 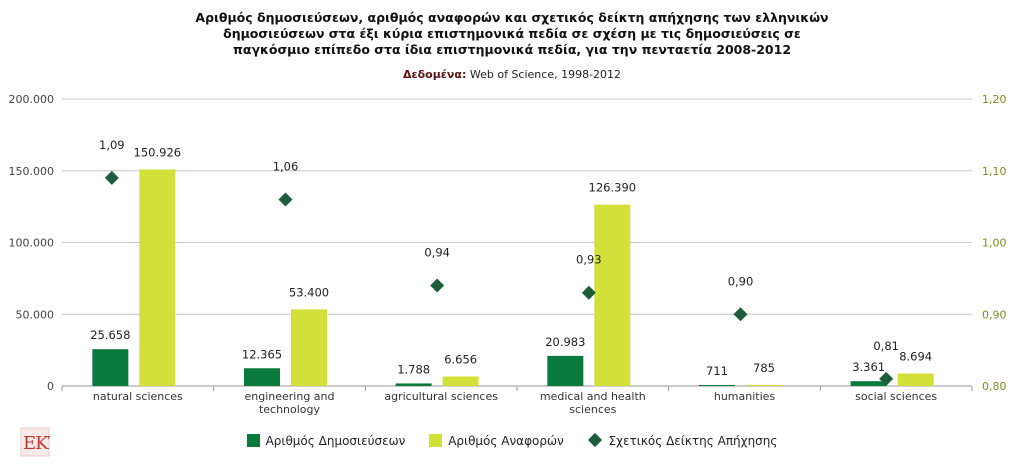 I want to click on data-label-impact: 1,06, so click(x=286, y=166).